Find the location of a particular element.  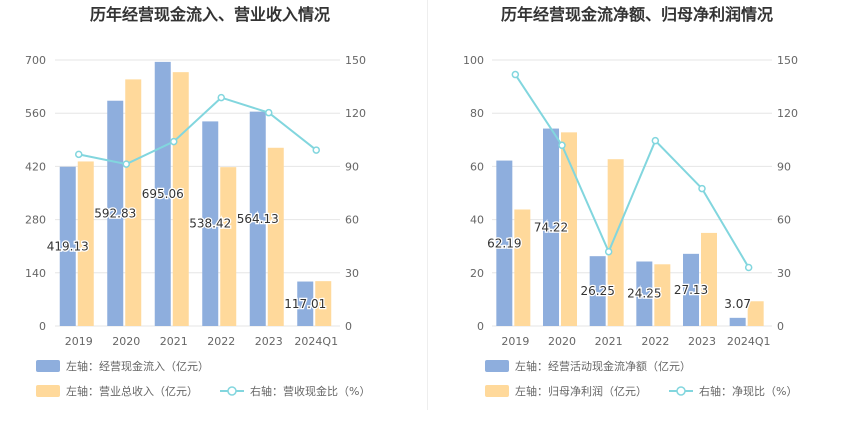

bar-data-label: 62.19 is located at coordinates (504, 243).